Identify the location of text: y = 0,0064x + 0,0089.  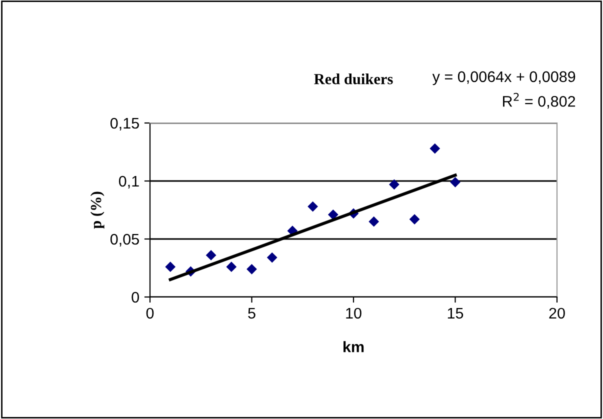
(504, 78).